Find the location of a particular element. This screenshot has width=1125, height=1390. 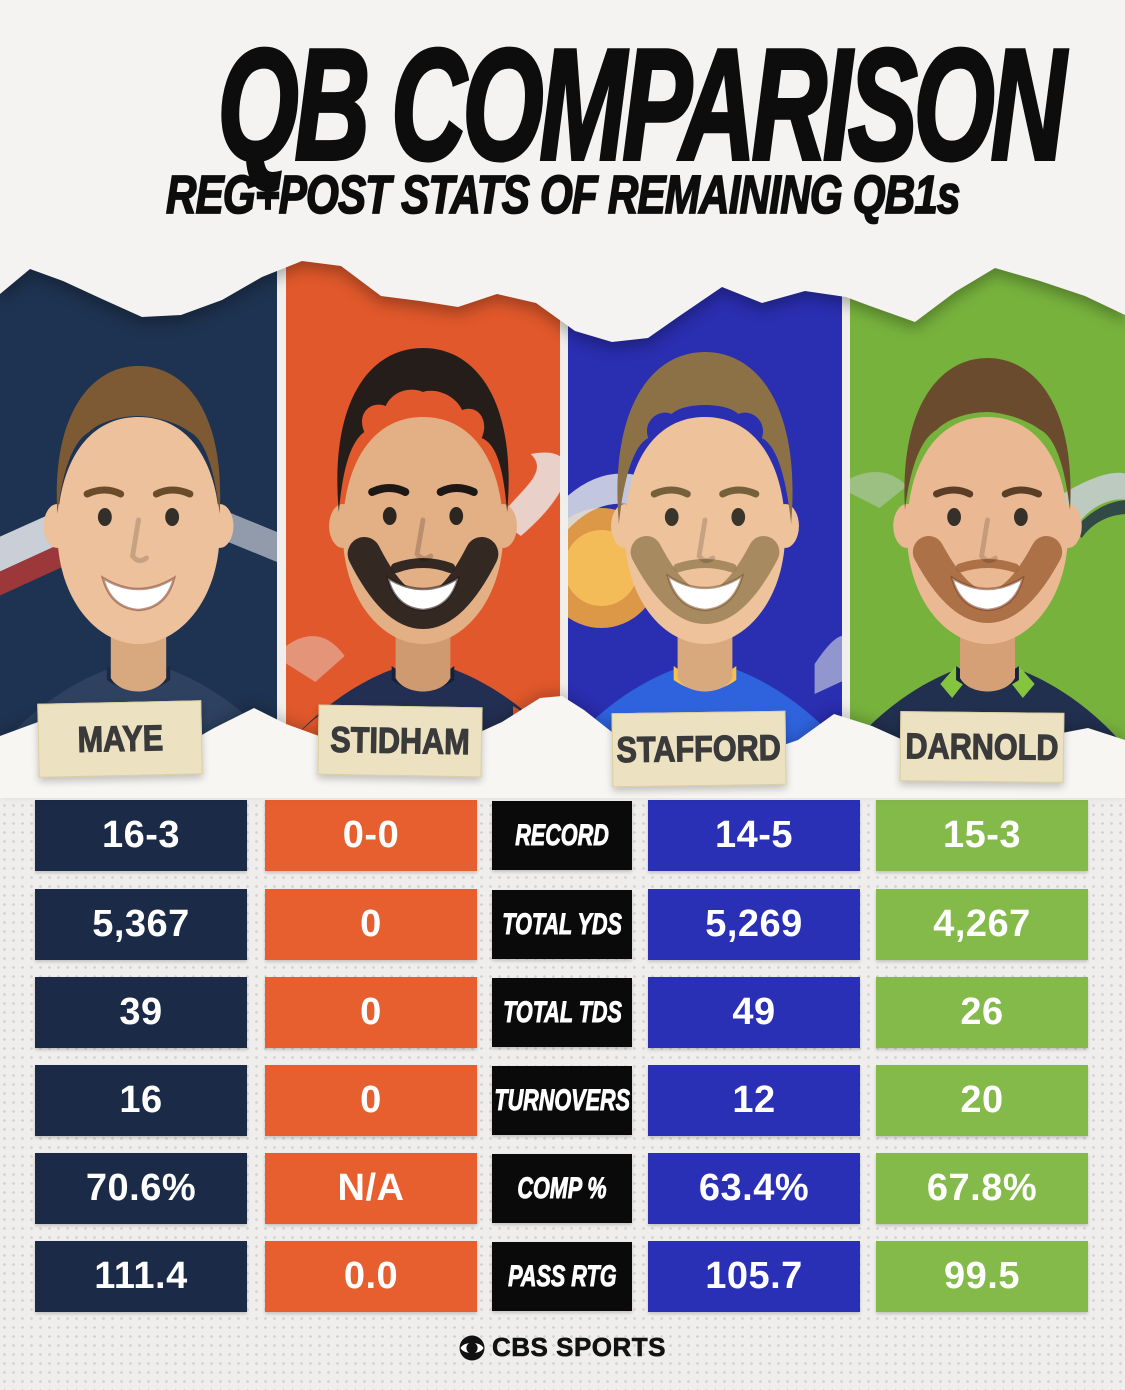

name-tag-label: DARNOLD is located at coordinates (982, 747).